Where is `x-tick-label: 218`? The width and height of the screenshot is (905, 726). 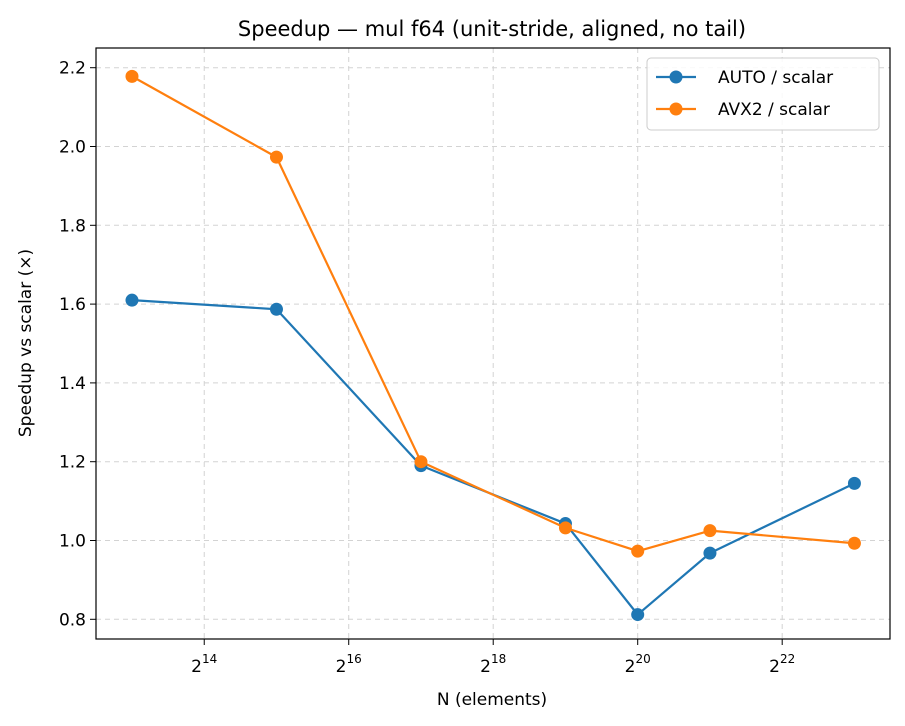 x-tick-label: 218 is located at coordinates (493, 664).